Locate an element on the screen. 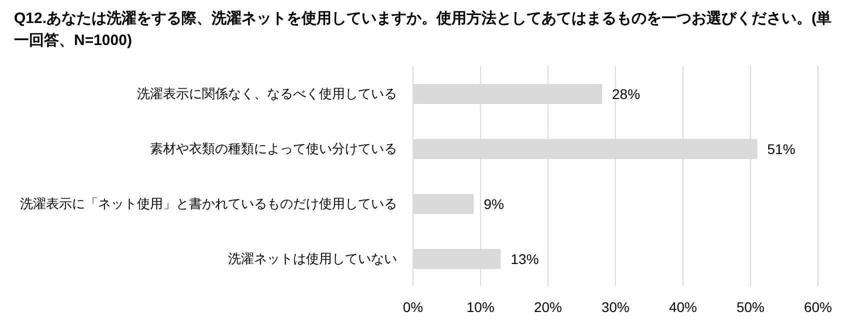 Image resolution: width=849 pixels, height=326 pixels. x-tick-label: 30% is located at coordinates (615, 306).